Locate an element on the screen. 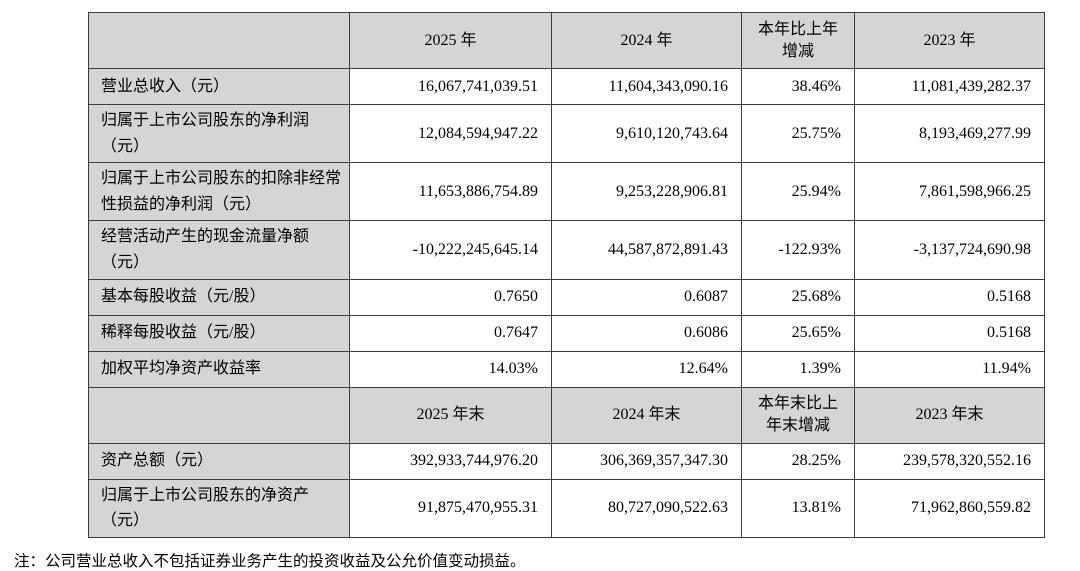 The height and width of the screenshot is (571, 1080). header-year-end-2025: 2025 年末 is located at coordinates (450, 415).